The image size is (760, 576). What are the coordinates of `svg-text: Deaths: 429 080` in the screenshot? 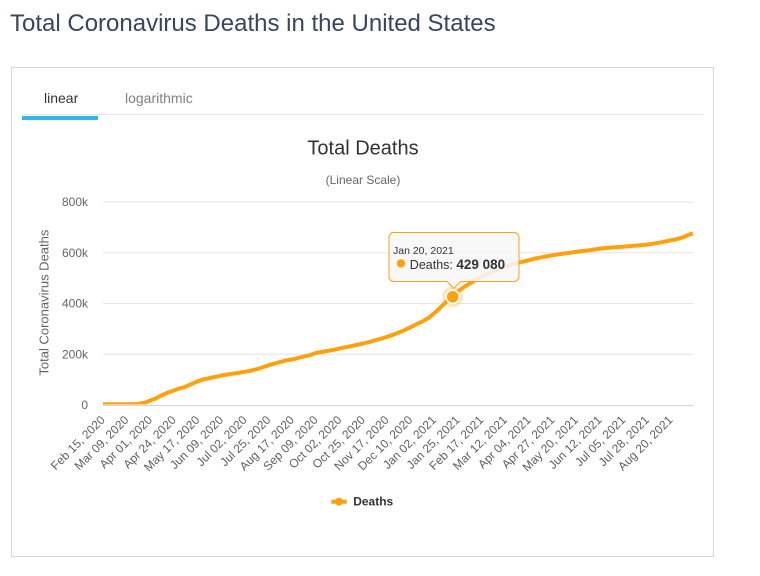 It's located at (457, 264).